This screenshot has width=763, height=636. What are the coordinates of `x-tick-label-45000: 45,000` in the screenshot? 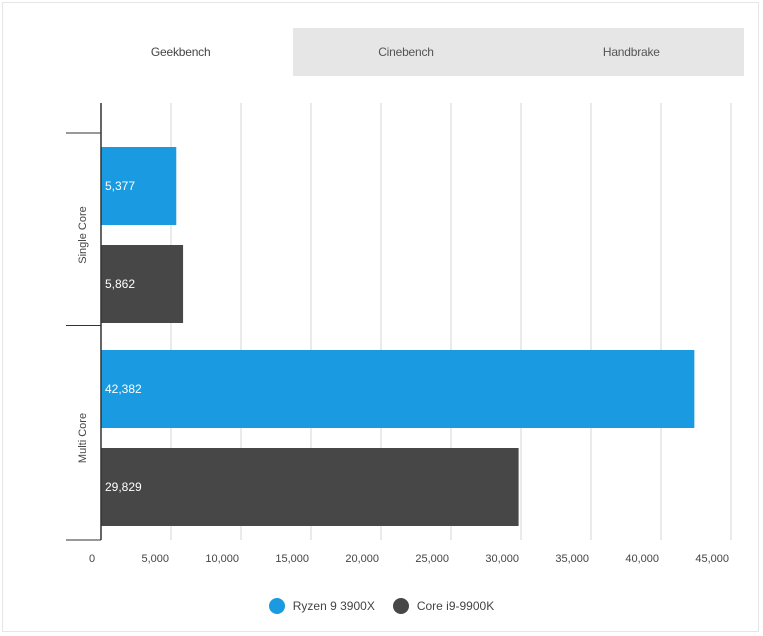 It's located at (712, 559).